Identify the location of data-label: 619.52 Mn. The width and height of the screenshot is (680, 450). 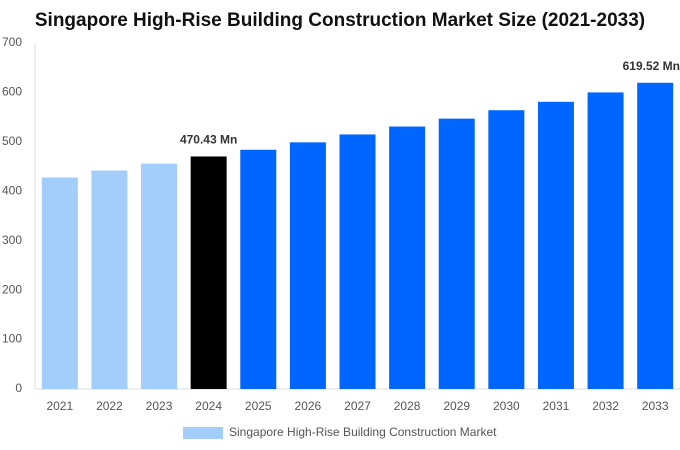
(651, 66).